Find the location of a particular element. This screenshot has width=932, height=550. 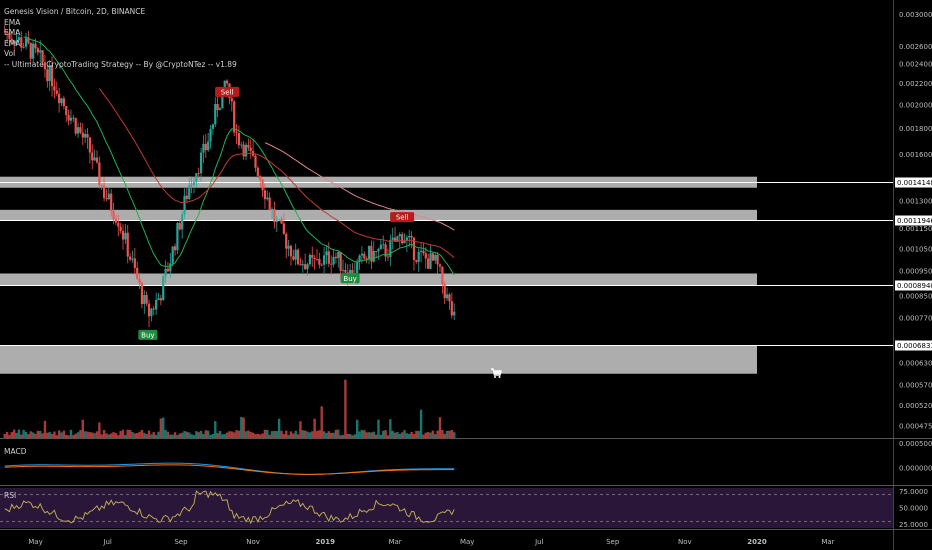

time-tick-label: Nov is located at coordinates (685, 542).